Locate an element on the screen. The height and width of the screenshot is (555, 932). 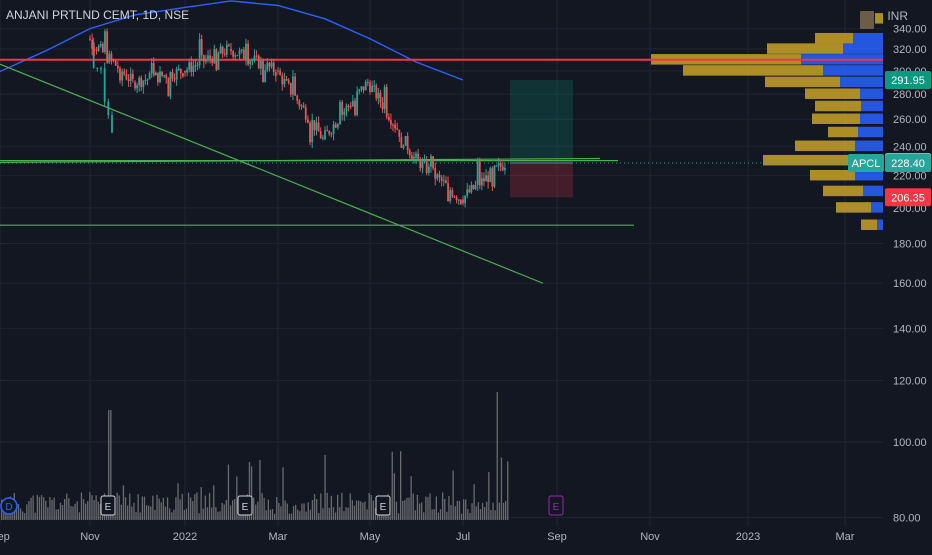
event-marker-label: E is located at coordinates (108, 507).